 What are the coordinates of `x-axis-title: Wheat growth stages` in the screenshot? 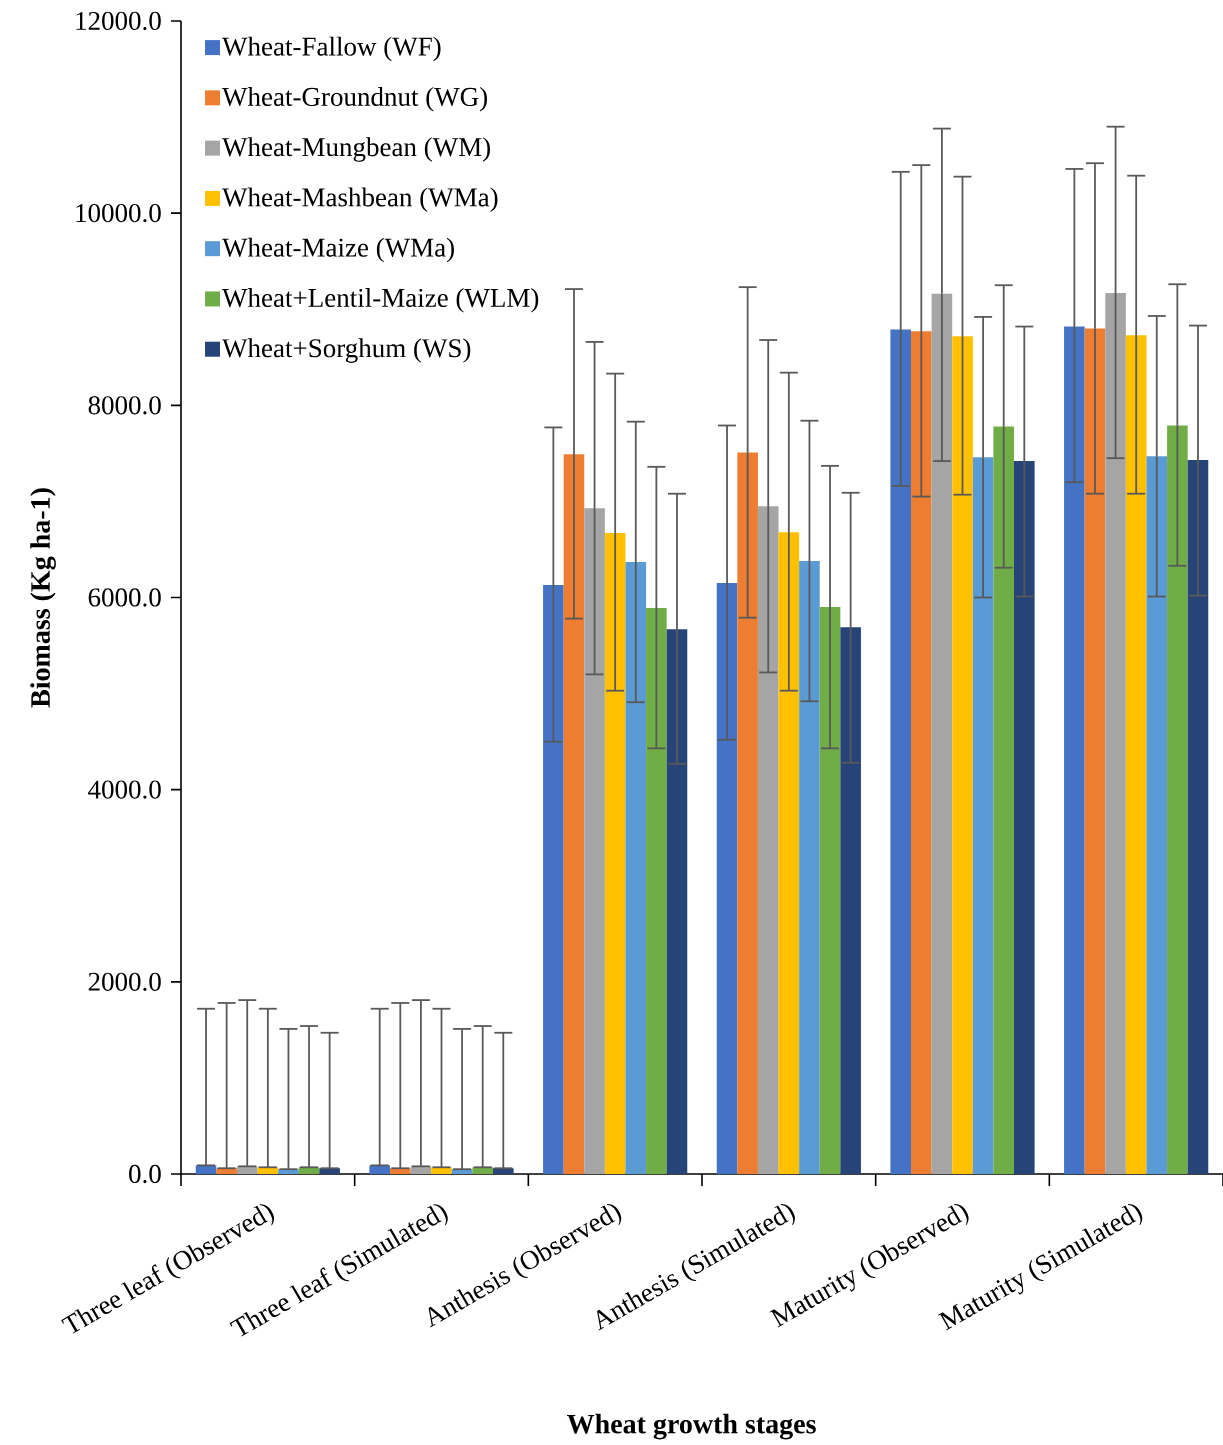 It's located at (691, 1426).